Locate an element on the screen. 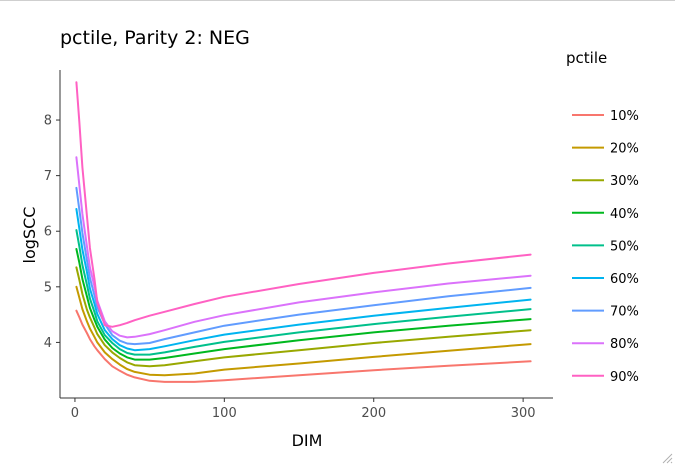 The width and height of the screenshot is (675, 466). legend-title: pctile is located at coordinates (586, 58).